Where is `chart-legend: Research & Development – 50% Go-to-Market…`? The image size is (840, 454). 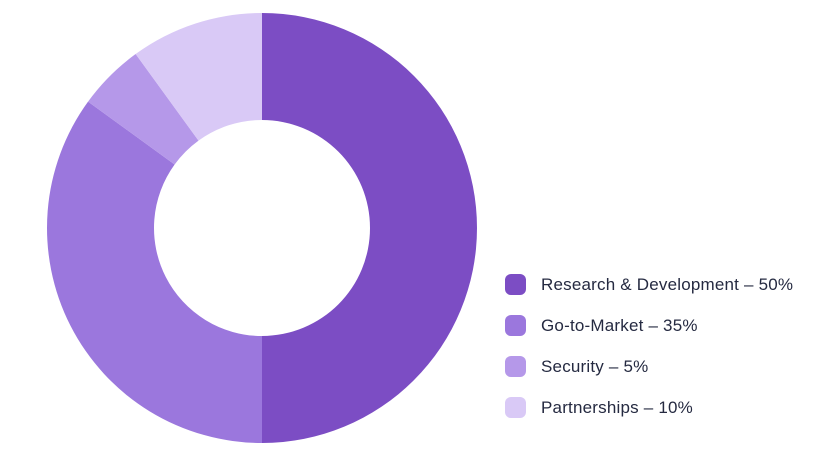 chart-legend: Research & Development – 50% Go-to-Market… is located at coordinates (649, 346).